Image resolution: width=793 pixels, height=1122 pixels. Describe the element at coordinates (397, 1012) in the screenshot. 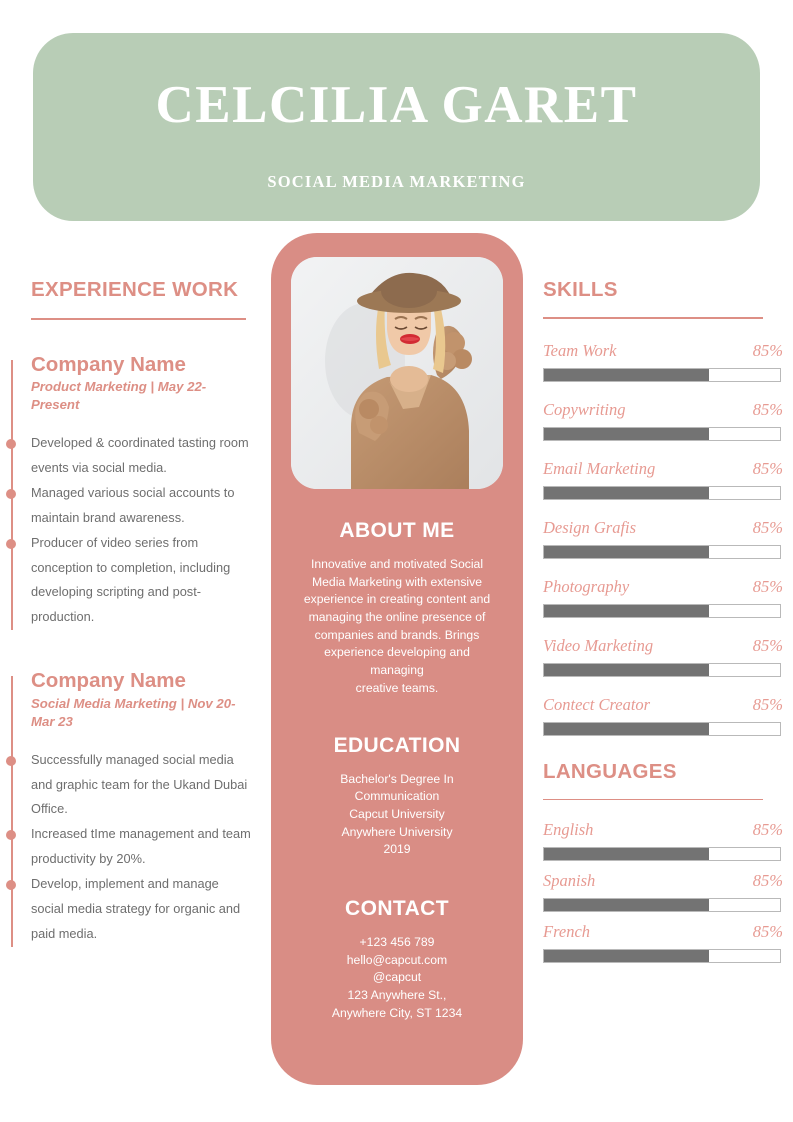

I see `contact-address-line: Anywhere City, ST 1234` at that location.